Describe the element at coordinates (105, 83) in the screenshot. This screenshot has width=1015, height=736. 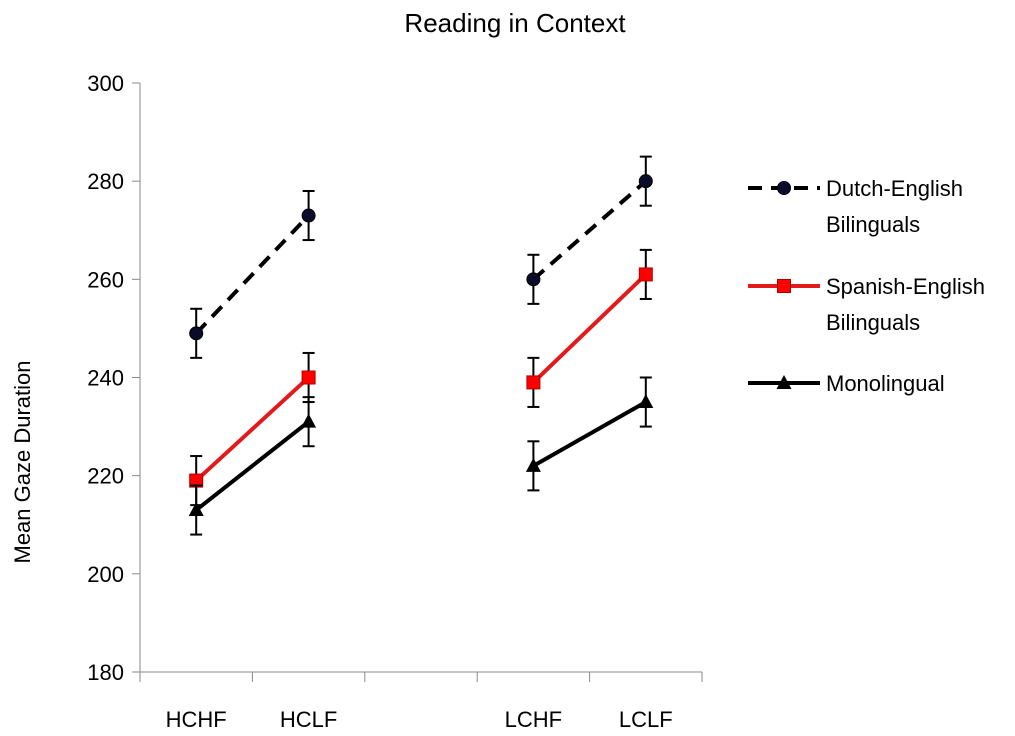
I see `y-tick-label: 300` at that location.